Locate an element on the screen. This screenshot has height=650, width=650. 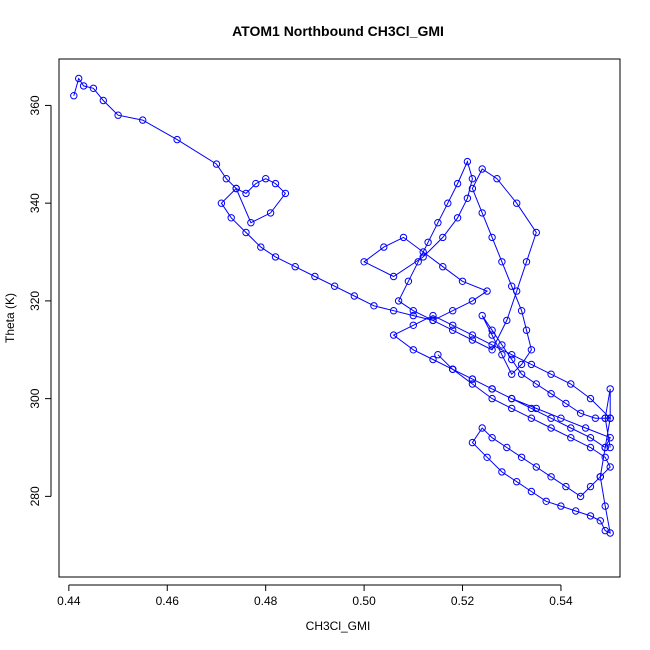
y-tick-label: 320 is located at coordinates (35, 301).